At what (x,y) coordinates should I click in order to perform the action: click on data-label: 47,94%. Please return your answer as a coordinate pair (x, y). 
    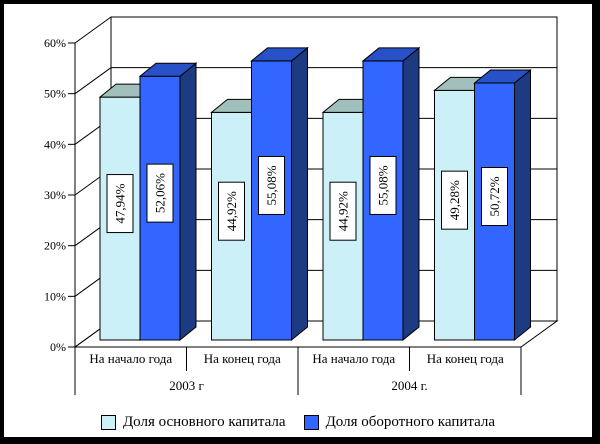
    Looking at the image, I should click on (120, 203).